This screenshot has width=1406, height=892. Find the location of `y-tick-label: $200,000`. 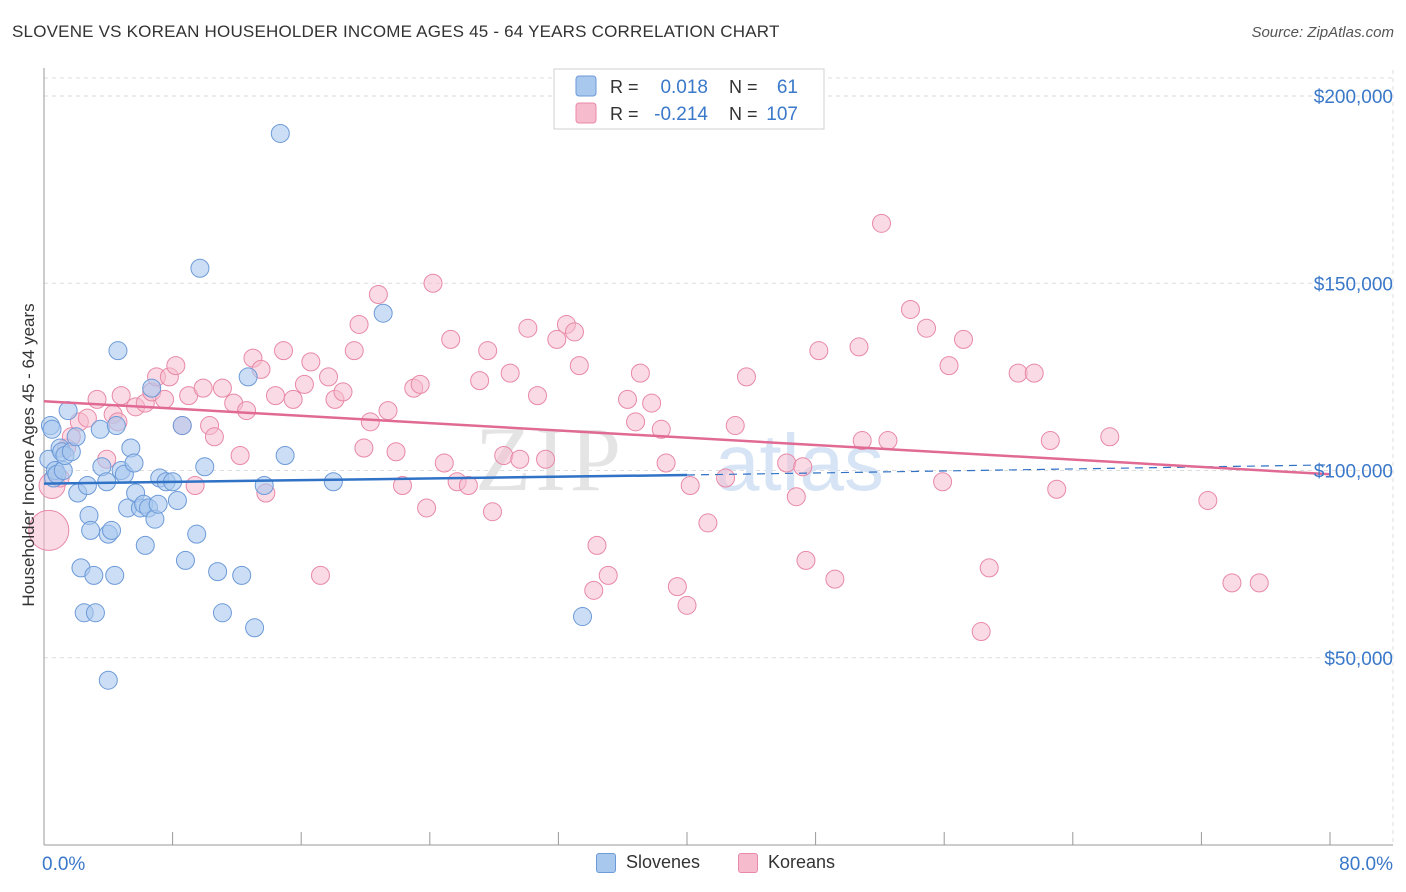

y-tick-label: $200,000 is located at coordinates (1353, 97).